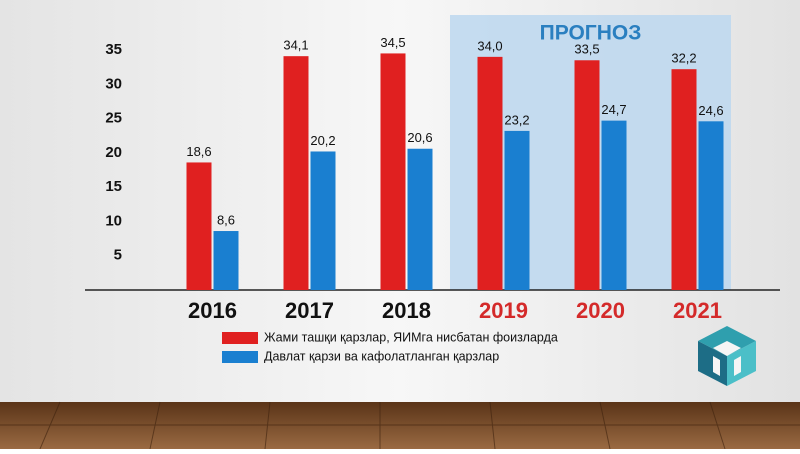  What do you see at coordinates (419, 137) in the screenshot?
I see `value-label: 20,6` at bounding box center [419, 137].